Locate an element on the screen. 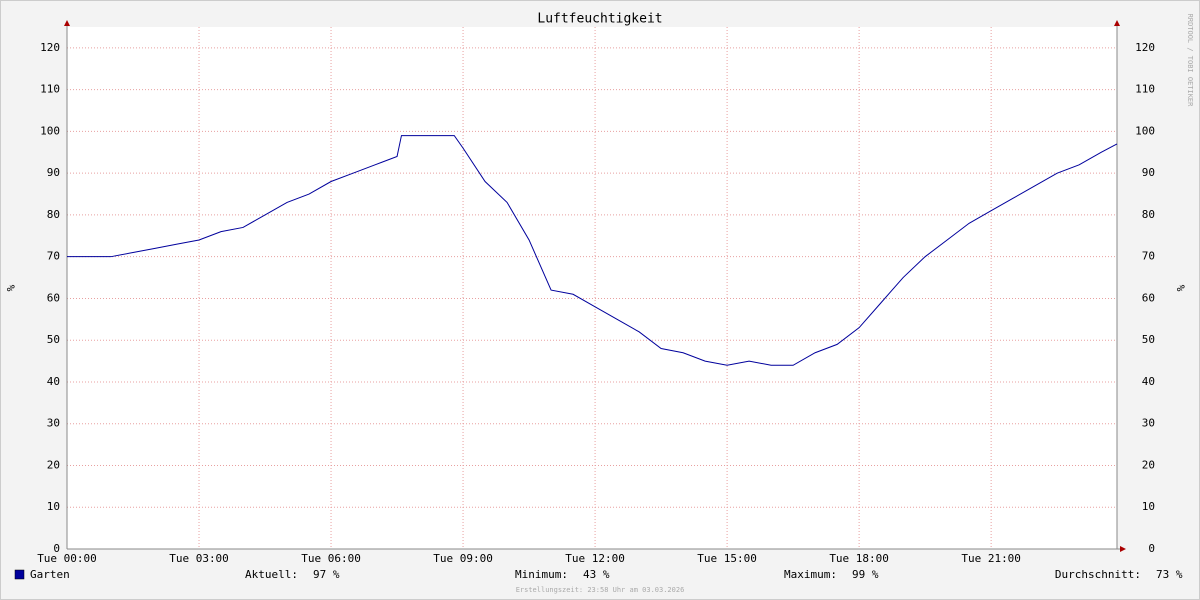 Image resolution: width=1200 pixels, height=600 pixels. y2-axis-label: % is located at coordinates (1180, 288).